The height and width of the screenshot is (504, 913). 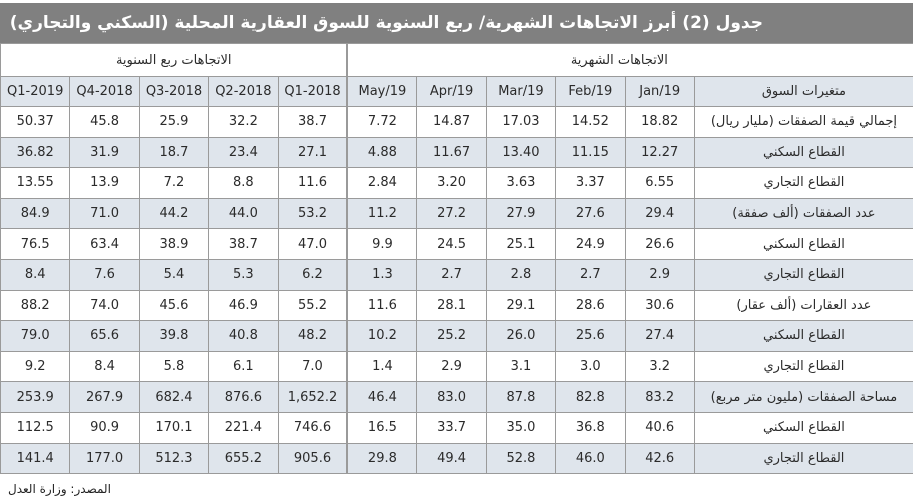 What do you see at coordinates (451, 397) in the screenshot?
I see `cell-monthly: 83.0` at bounding box center [451, 397].